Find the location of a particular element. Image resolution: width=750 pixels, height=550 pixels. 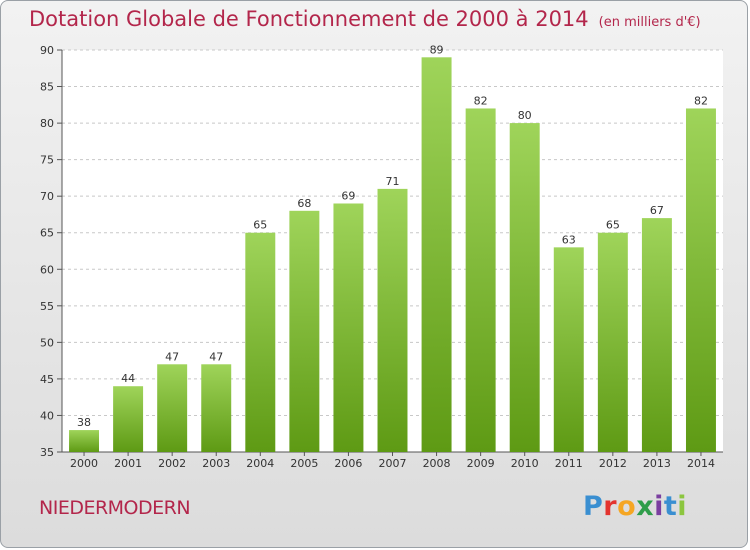

x-tick-label: 2014 is located at coordinates (701, 463).